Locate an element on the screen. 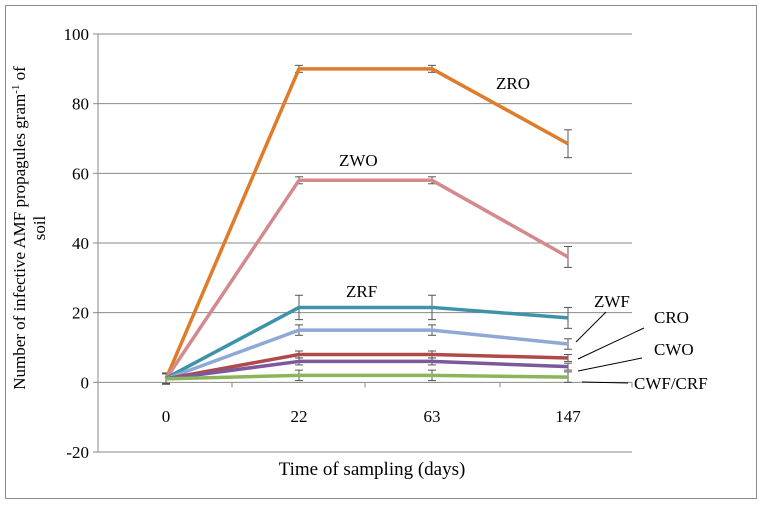 The image size is (764, 506). y-tick-label: 100 is located at coordinates (77, 34).